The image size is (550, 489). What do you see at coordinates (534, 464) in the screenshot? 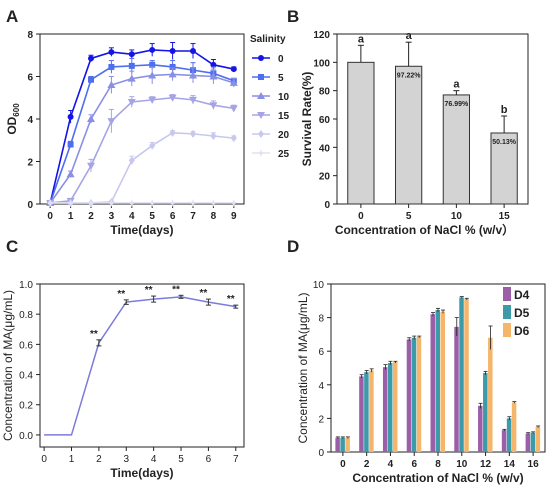
I see `x-tick-label: 16` at bounding box center [534, 464].